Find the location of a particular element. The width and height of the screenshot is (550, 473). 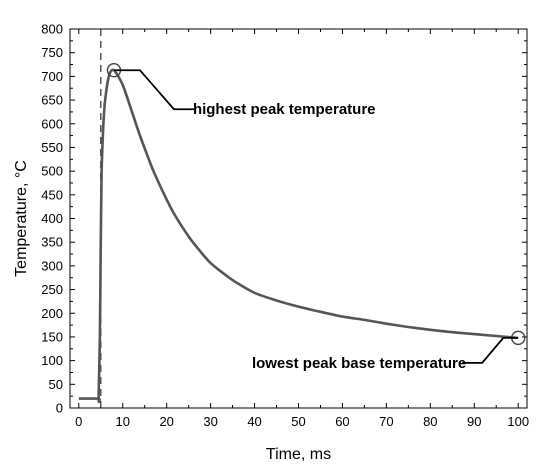

y-tick-label: 150 is located at coordinates (52, 336).